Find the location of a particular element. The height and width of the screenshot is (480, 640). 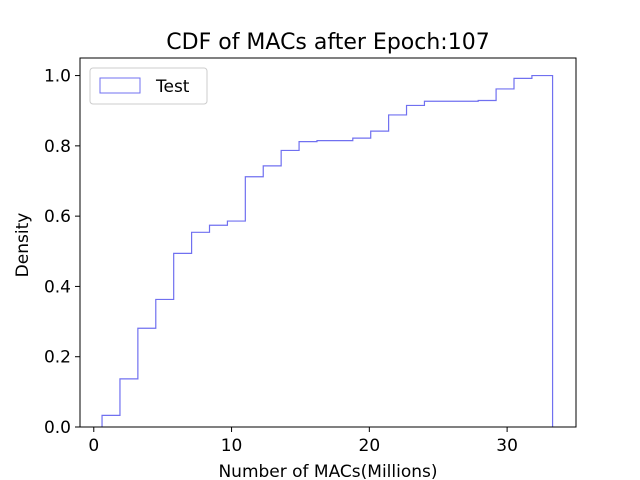

x-axis-label: Number of MACs(Millions) is located at coordinates (327, 471).